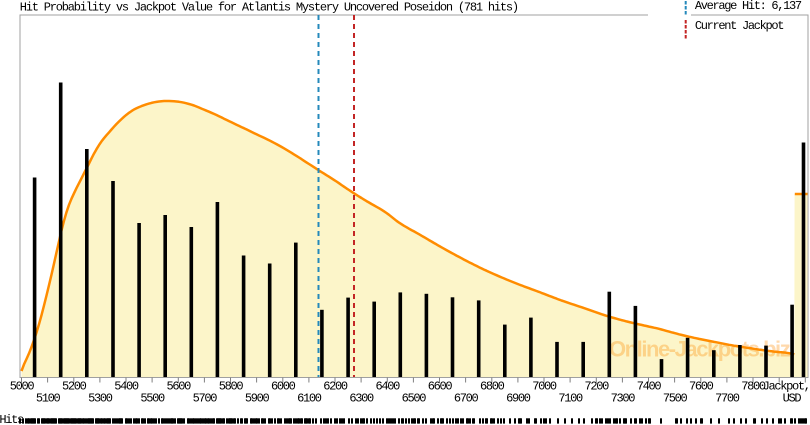  I want to click on svg-text: Jackpot,, so click(786, 387).